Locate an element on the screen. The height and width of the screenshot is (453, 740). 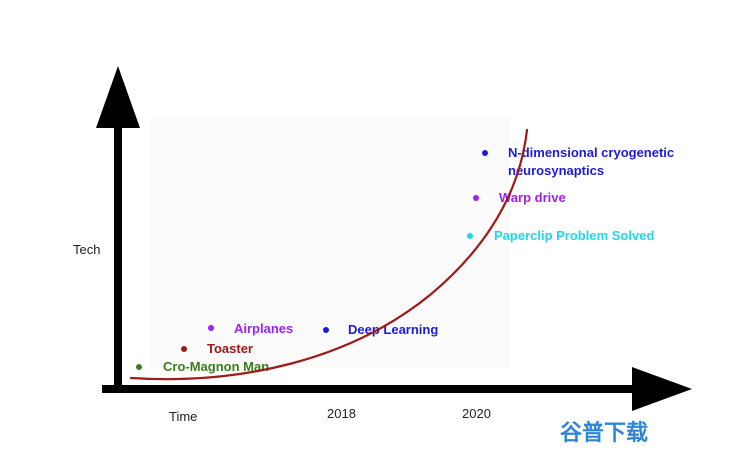
x-tick-2020: 2020 is located at coordinates (476, 413).